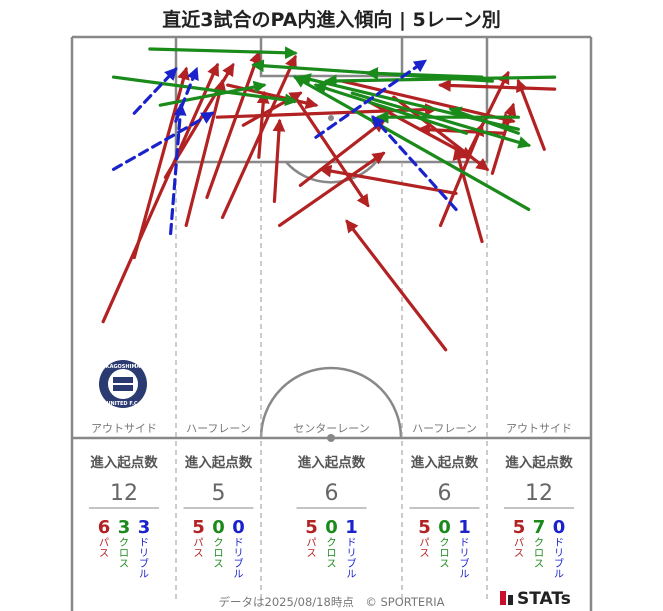  I want to click on chart-title: 直近3試合のPA内進入傾向 | 5レーン別, so click(331, 20).